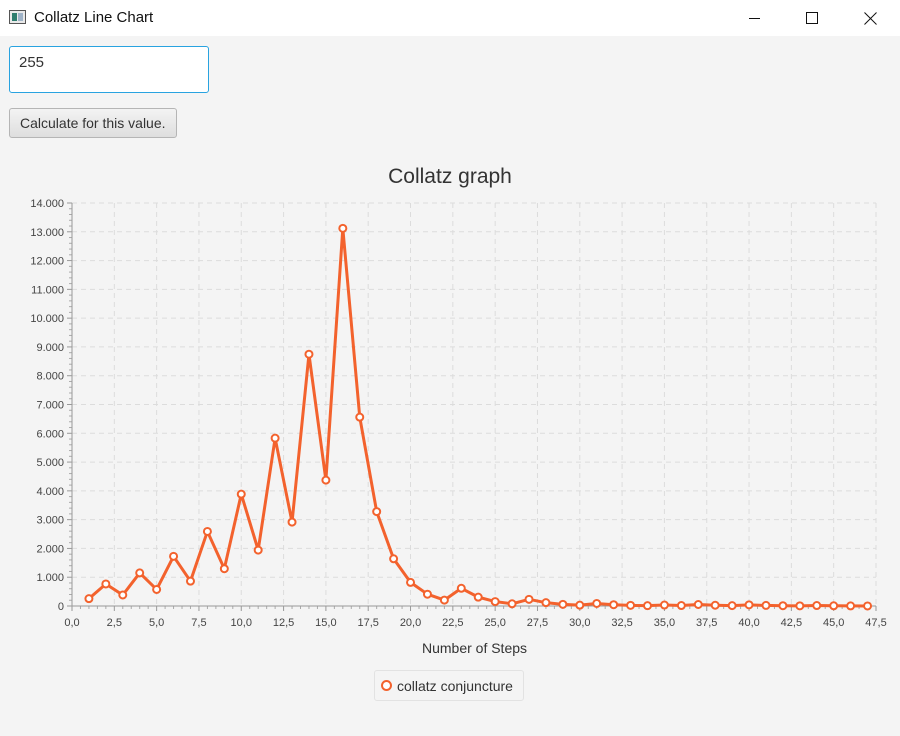 This screenshot has height=736, width=900. Describe the element at coordinates (748, 623) in the screenshot. I see `x-tick-label: 40,0` at that location.